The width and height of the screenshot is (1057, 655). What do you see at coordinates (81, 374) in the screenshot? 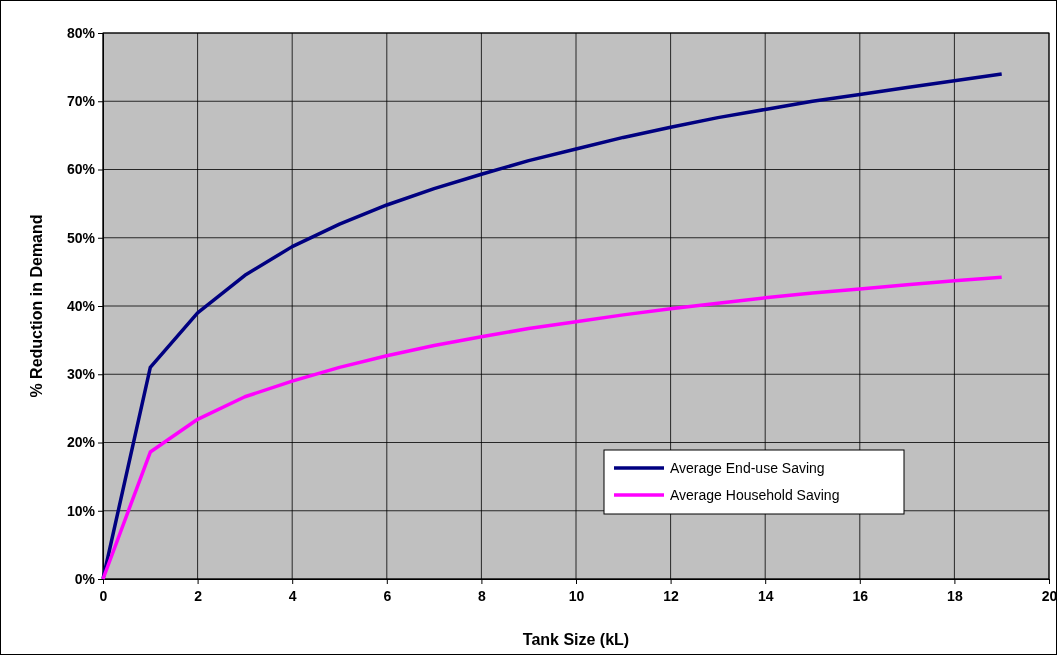
I see `y-tick-label: 30%` at bounding box center [81, 374].